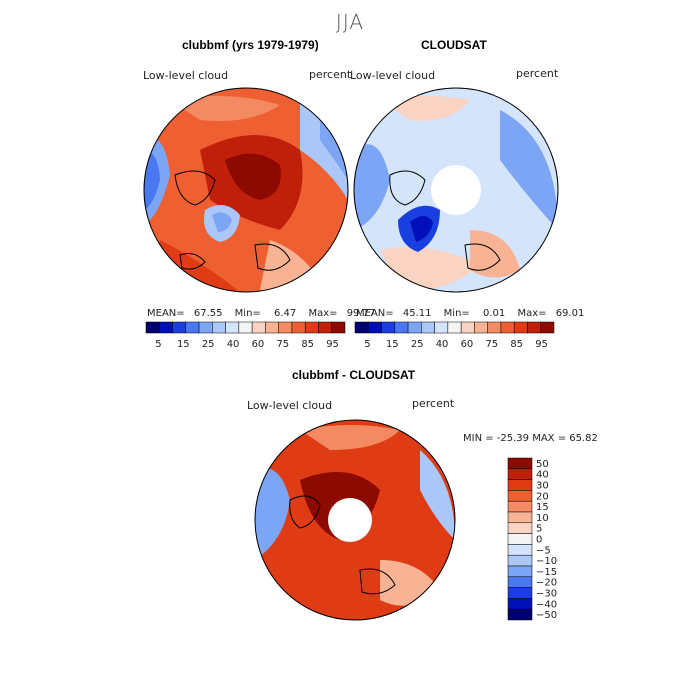 Image resolution: width=700 pixels, height=700 pixels. Describe the element at coordinates (546, 615) in the screenshot. I see `colorbar3-tick-label: −50` at that location.